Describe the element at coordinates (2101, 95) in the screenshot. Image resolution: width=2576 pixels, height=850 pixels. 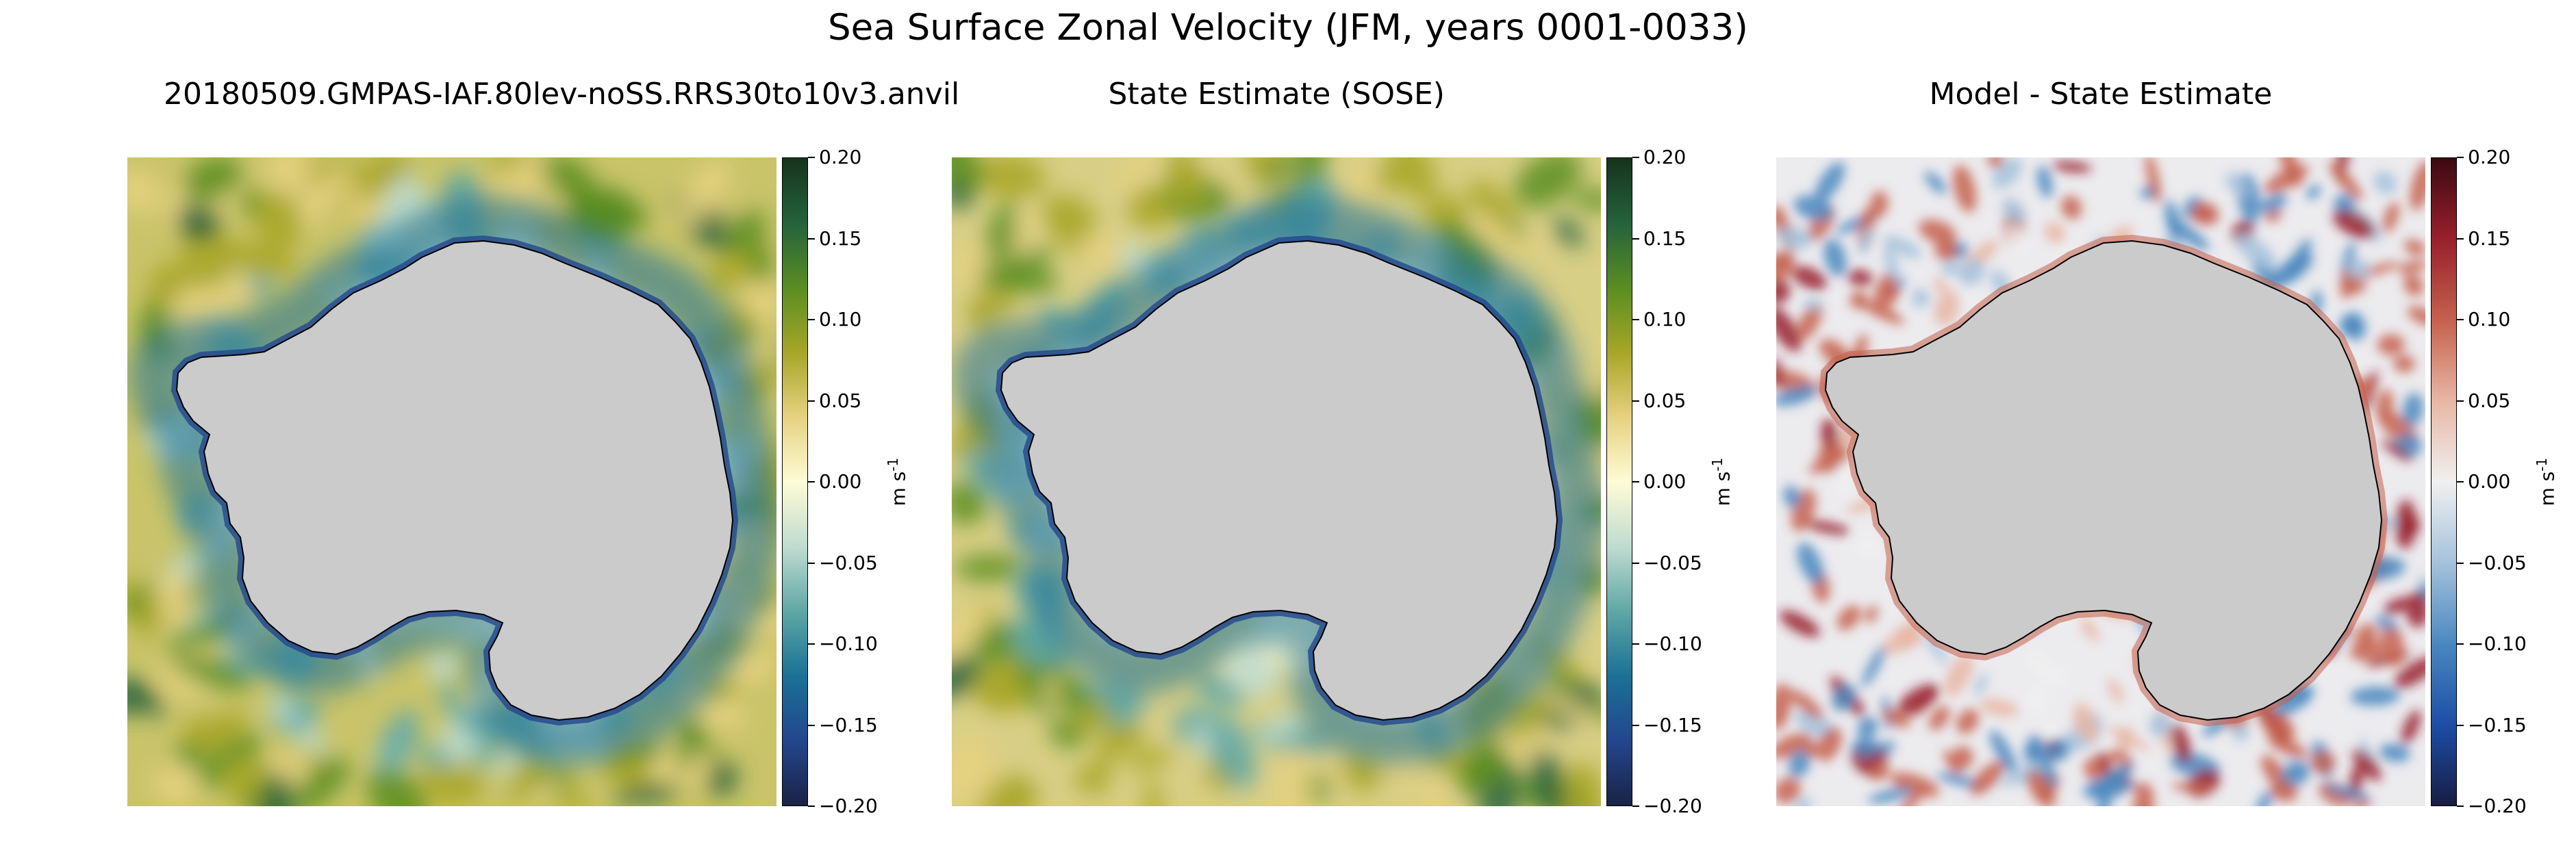
I see `panel-title: Model - State Estimate` at that location.